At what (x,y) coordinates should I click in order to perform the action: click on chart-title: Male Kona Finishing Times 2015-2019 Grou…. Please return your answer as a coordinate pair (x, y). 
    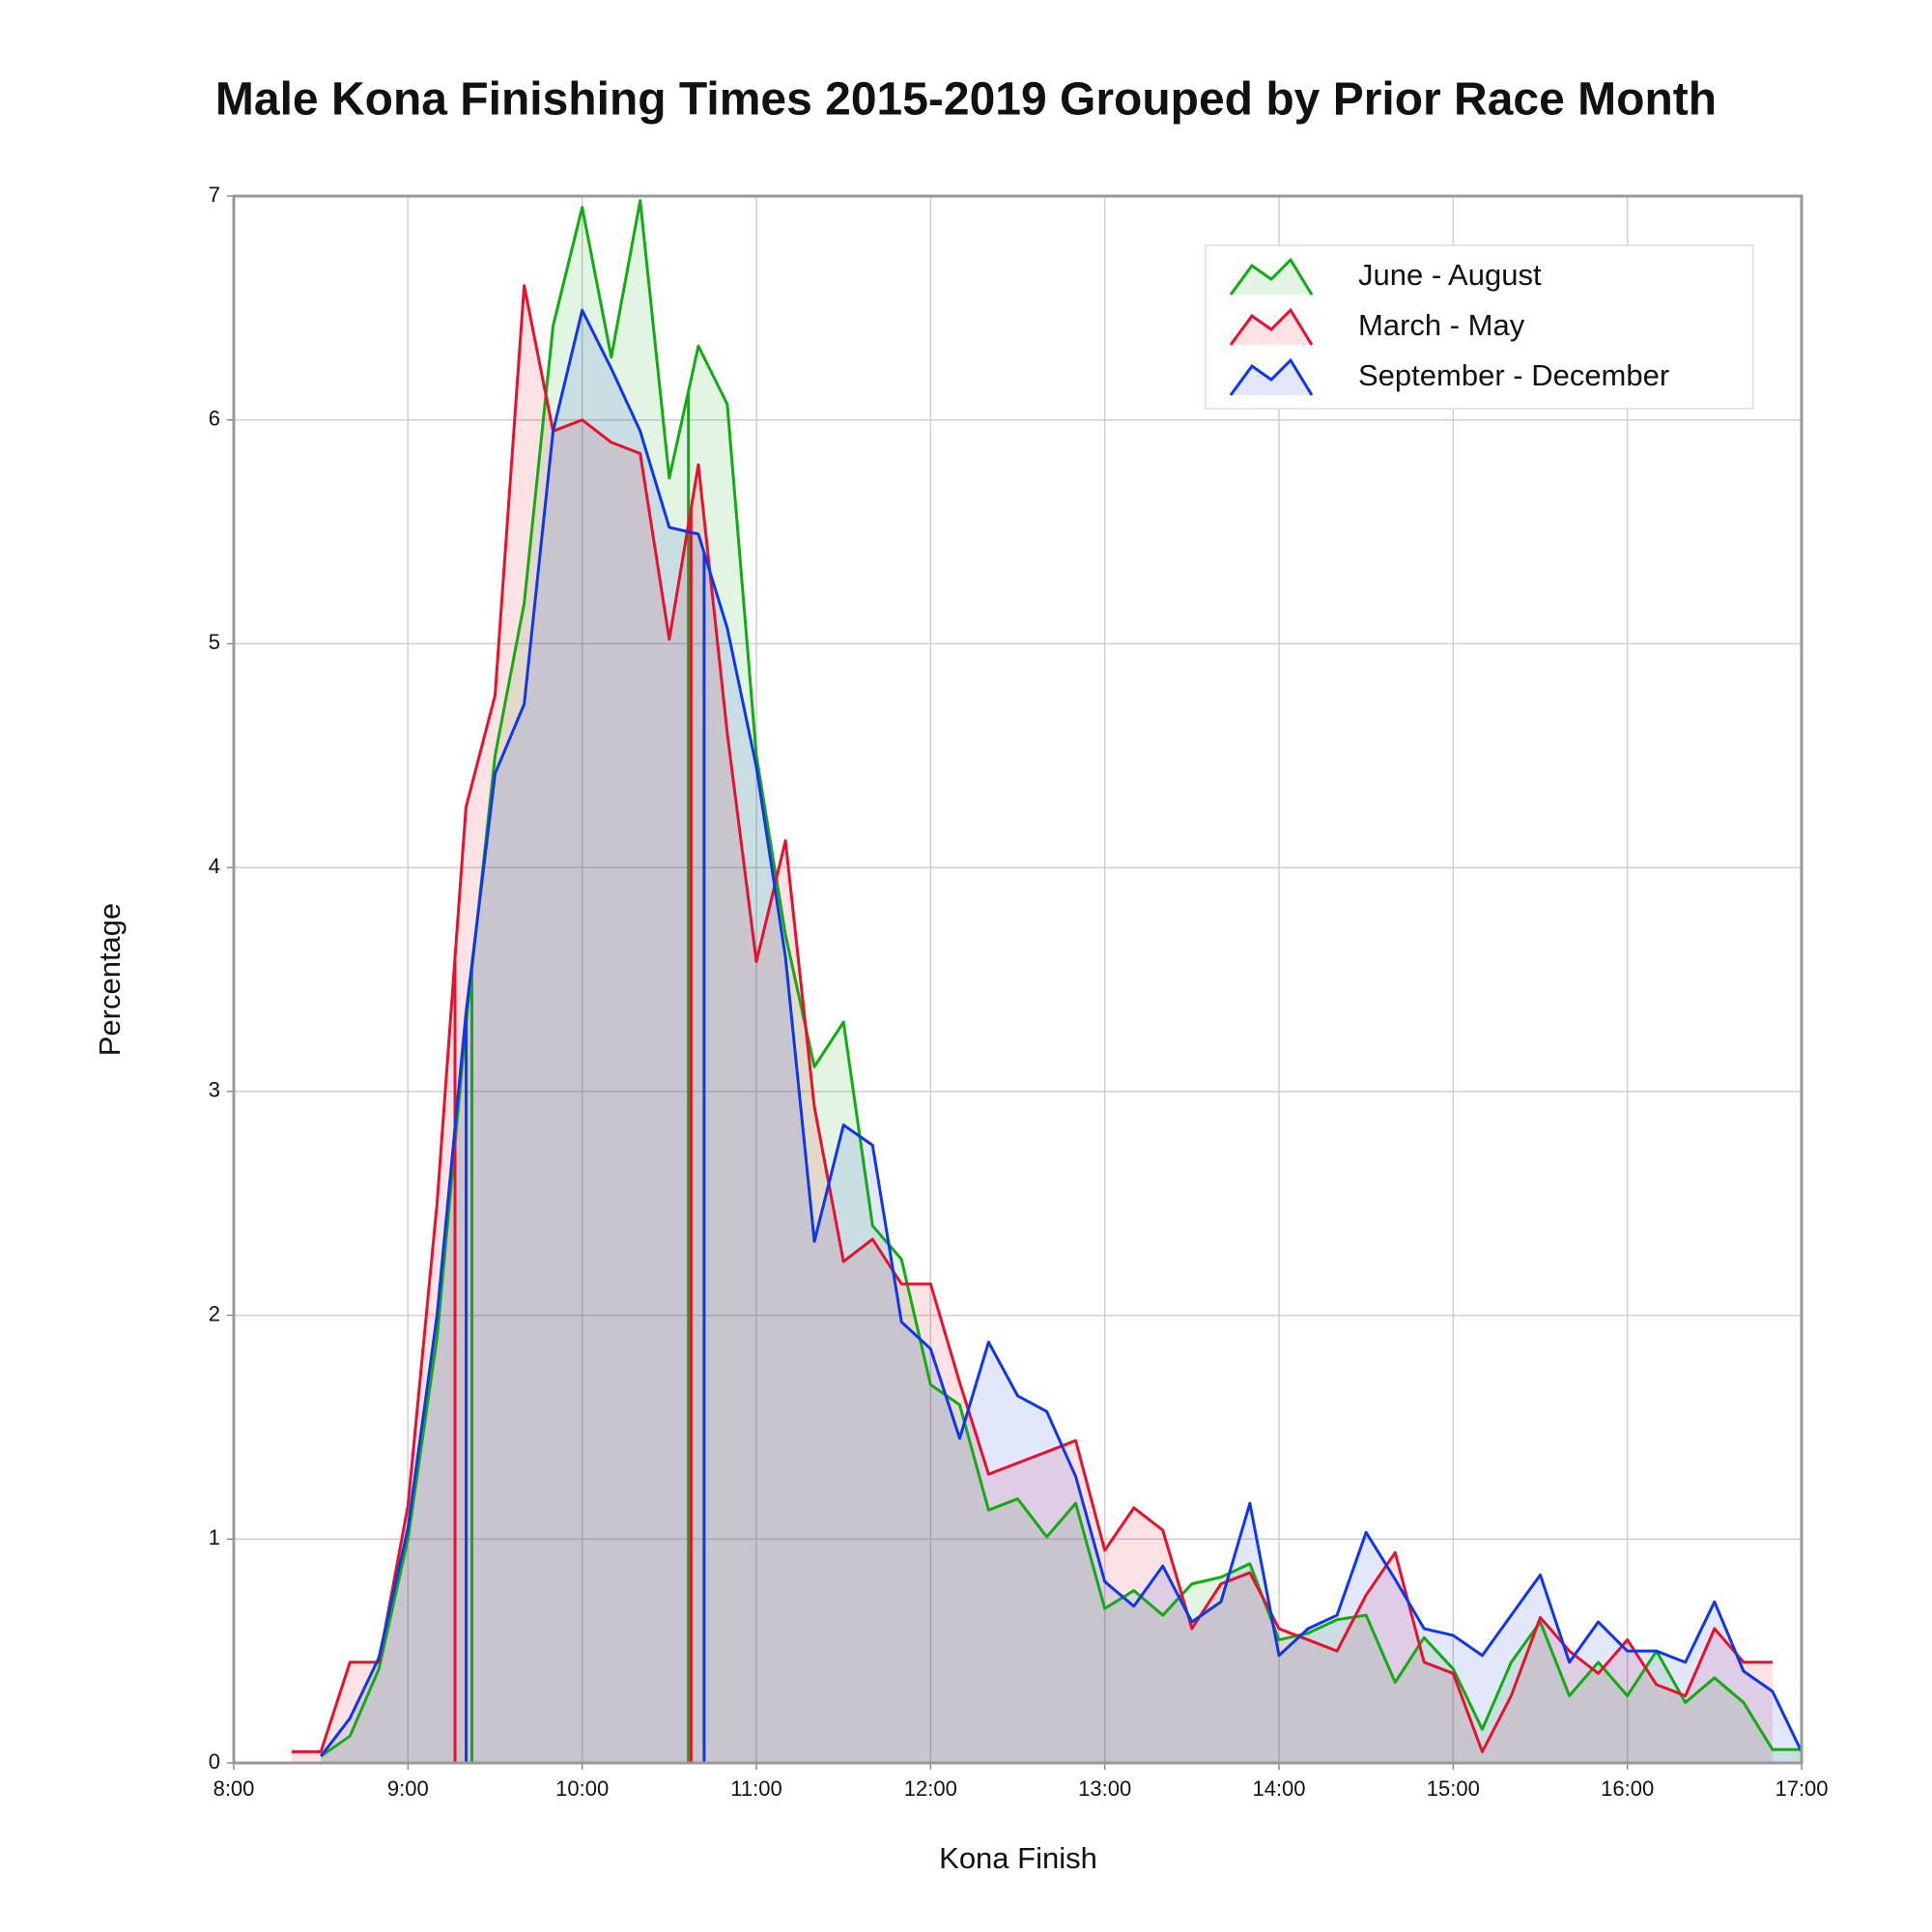
    Looking at the image, I should click on (966, 100).